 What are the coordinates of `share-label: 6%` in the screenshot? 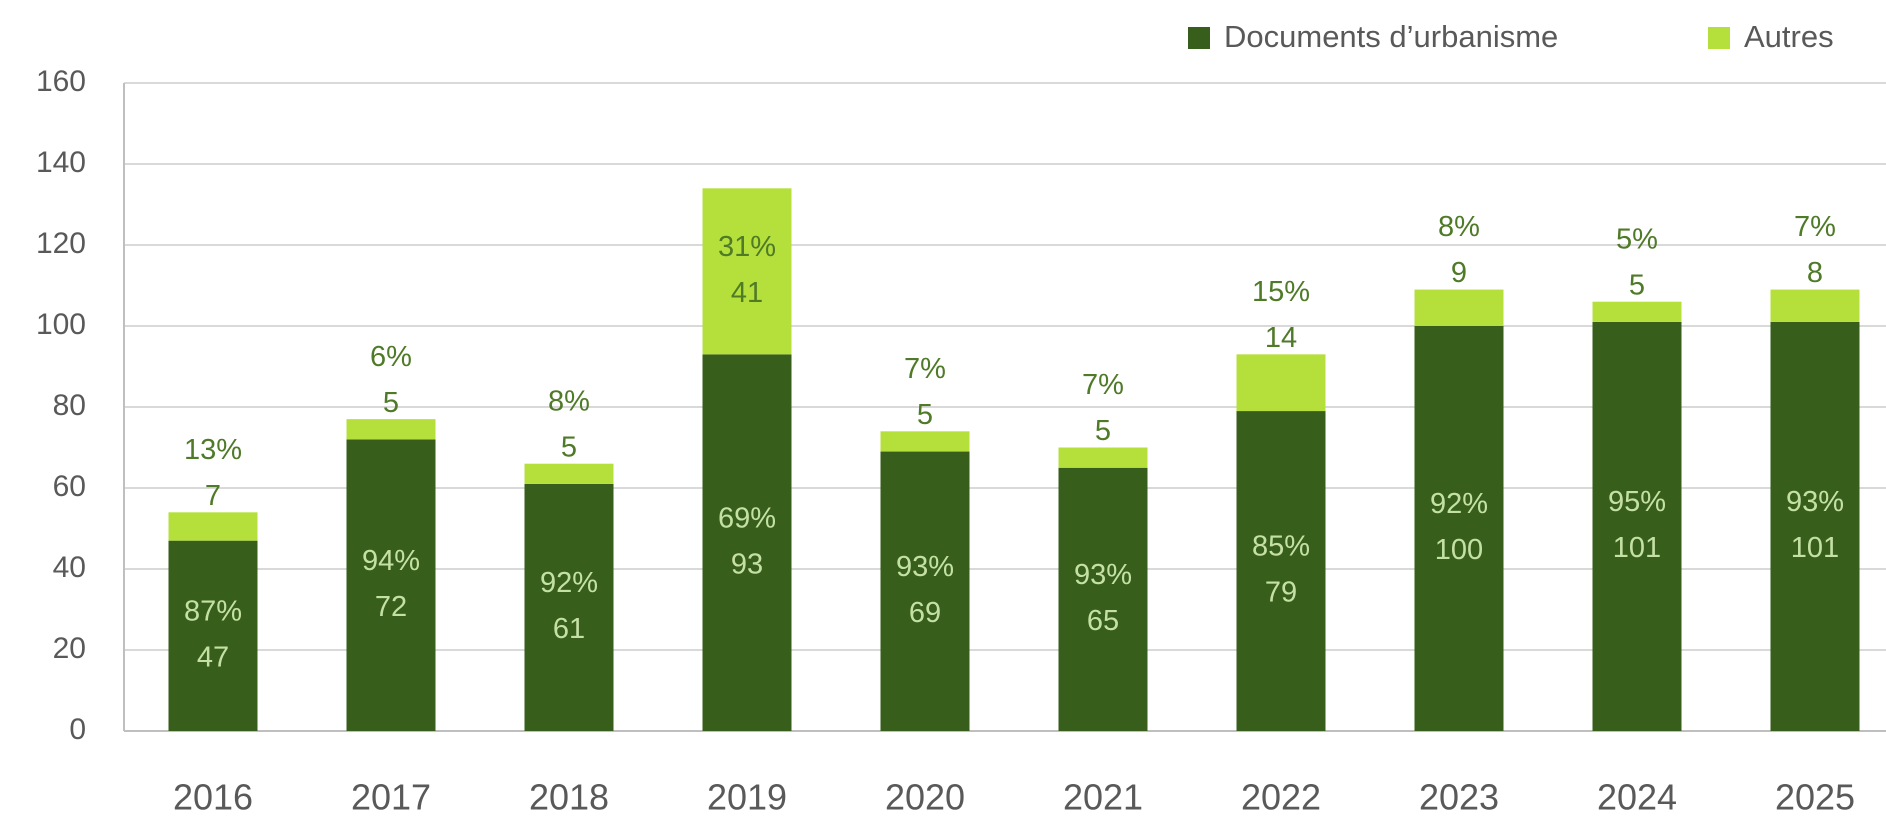 It's located at (391, 357).